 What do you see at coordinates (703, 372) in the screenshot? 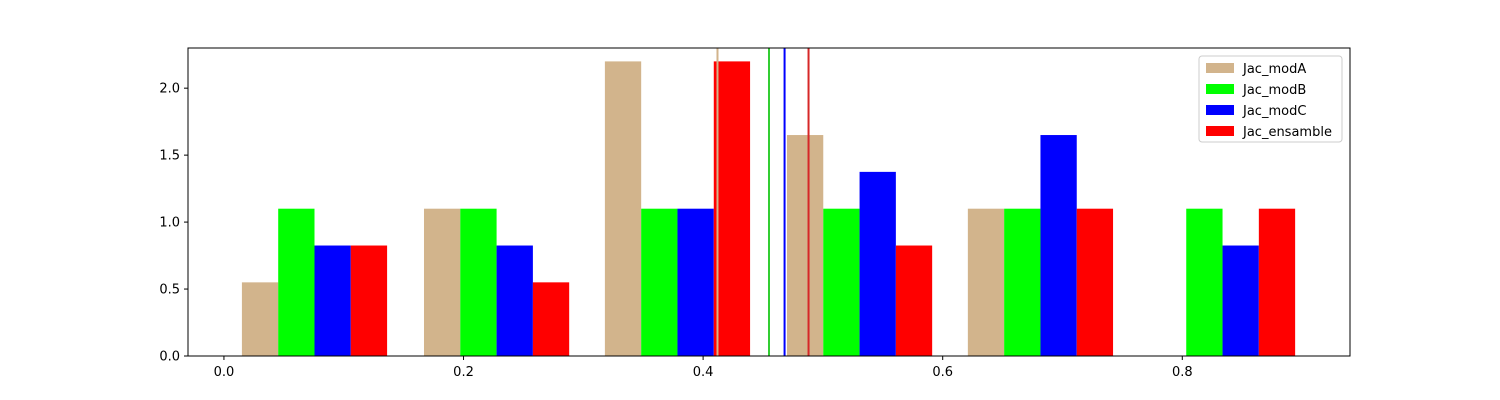
I see `x-tick-label: 0.4` at bounding box center [703, 372].